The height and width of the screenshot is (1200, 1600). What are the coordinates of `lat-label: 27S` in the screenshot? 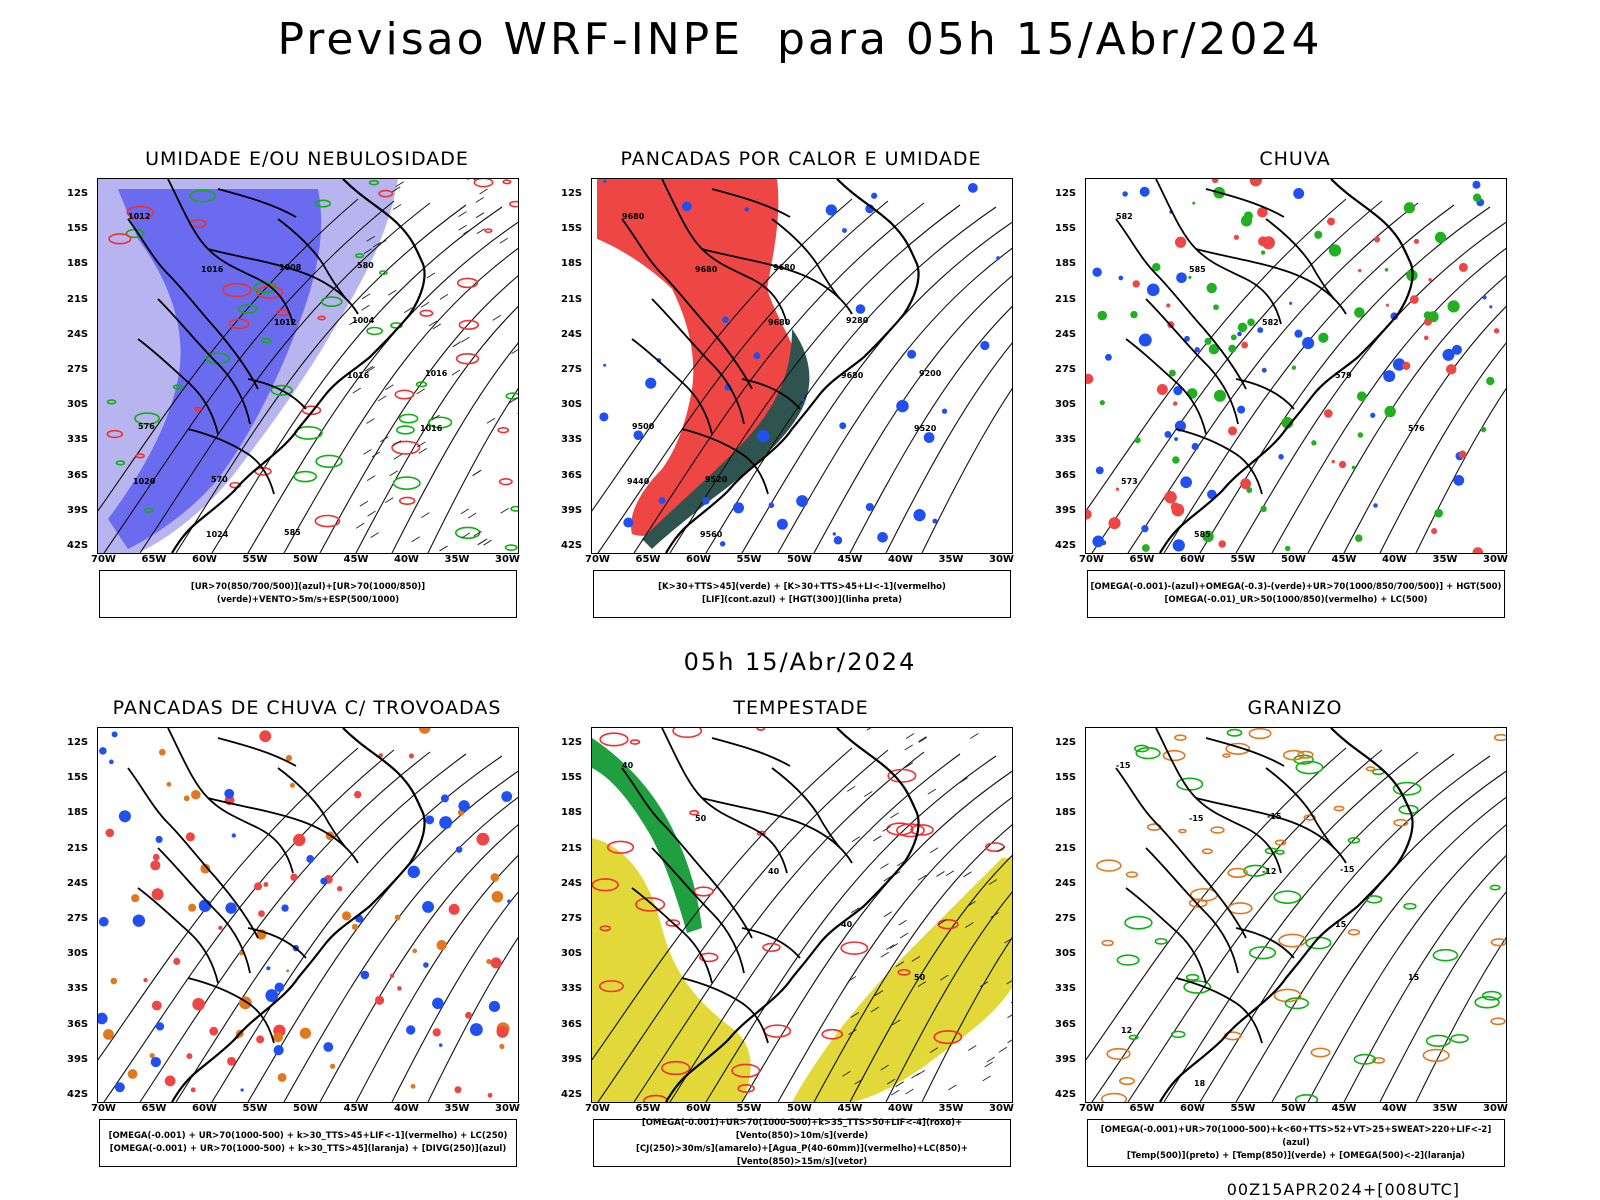 It's located at (78, 369).